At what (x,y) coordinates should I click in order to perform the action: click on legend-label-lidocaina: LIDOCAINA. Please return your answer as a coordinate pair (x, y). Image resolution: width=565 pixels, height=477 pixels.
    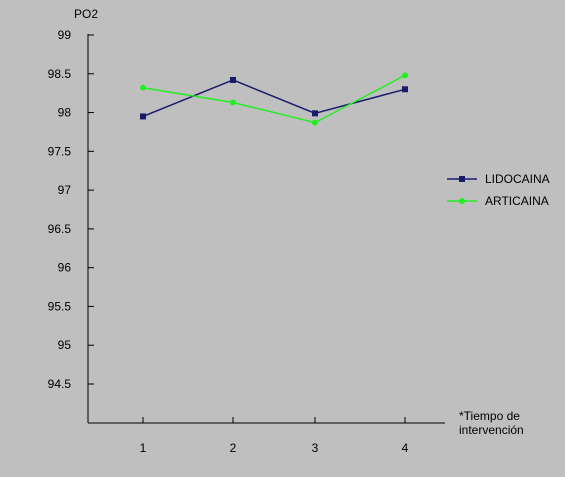
    Looking at the image, I should click on (517, 179).